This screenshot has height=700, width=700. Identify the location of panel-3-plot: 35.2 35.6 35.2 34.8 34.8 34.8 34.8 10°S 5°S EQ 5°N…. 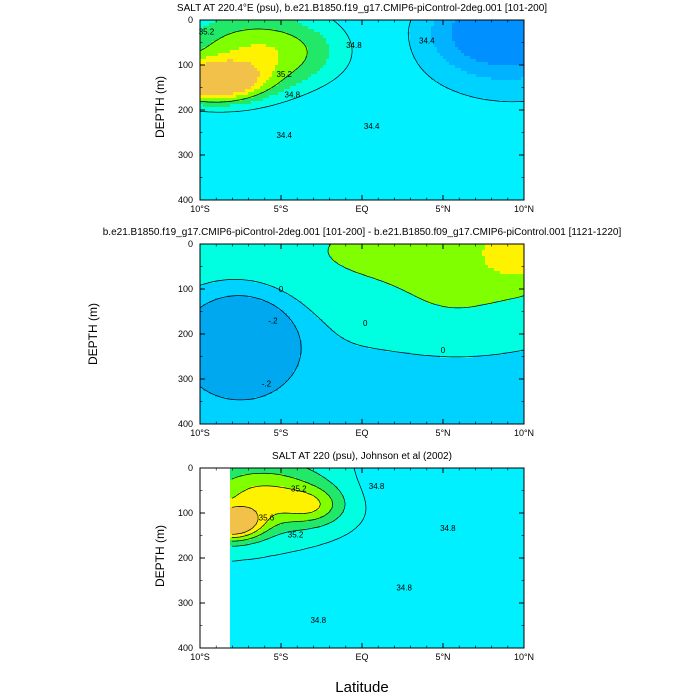
(356, 562).